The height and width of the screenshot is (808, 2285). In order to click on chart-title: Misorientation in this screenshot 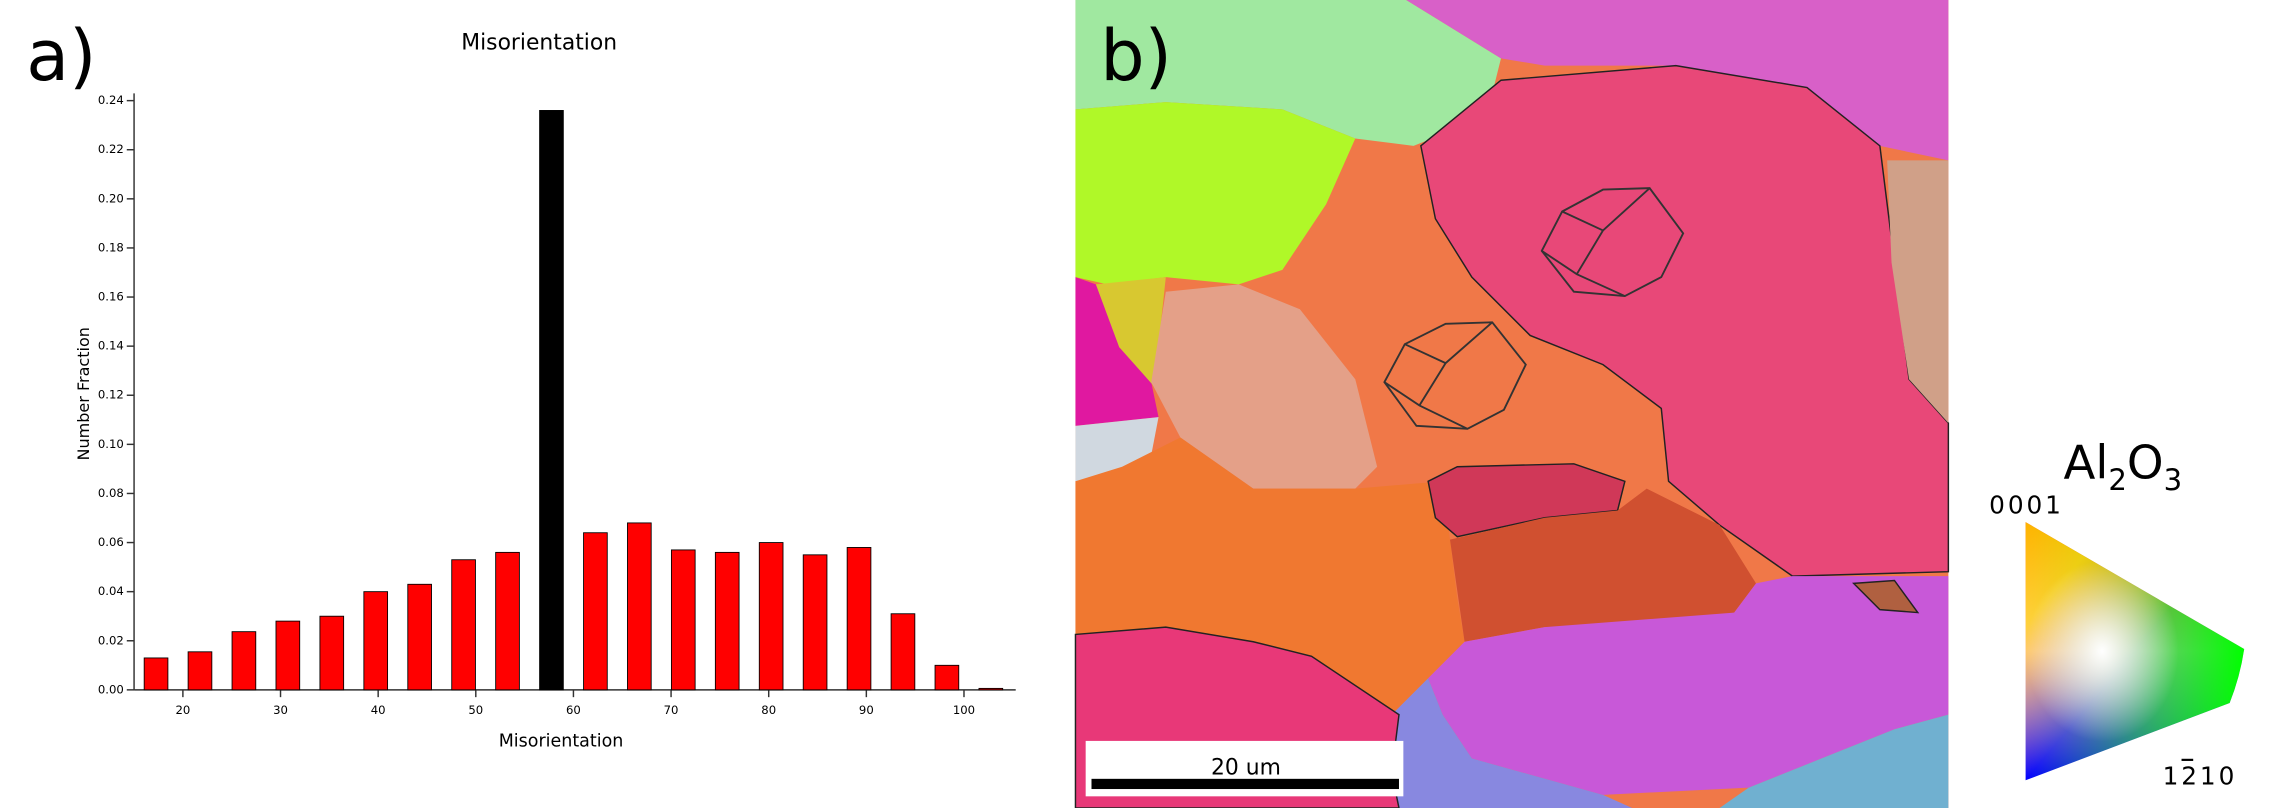, I will do `click(539, 43)`.